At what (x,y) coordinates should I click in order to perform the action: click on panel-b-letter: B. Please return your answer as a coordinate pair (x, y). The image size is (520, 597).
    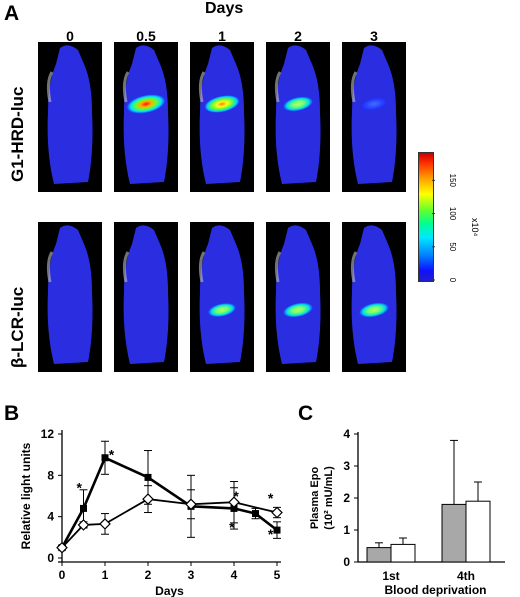
    Looking at the image, I should click on (12, 413).